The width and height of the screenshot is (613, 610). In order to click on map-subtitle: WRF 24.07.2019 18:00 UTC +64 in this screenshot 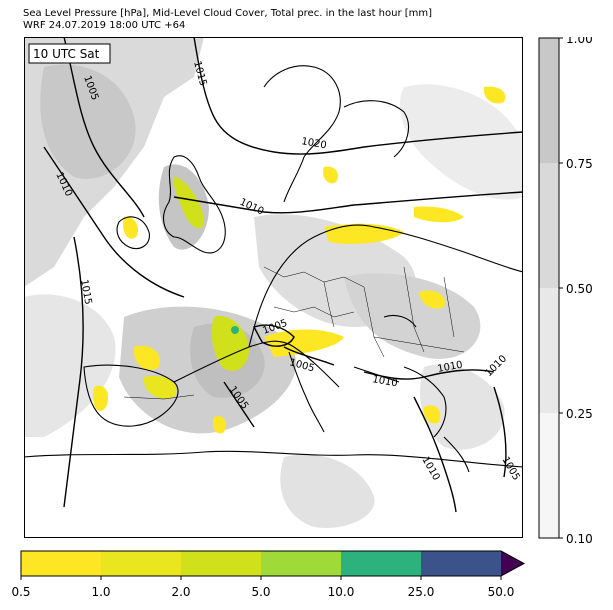, I will do `click(104, 25)`.